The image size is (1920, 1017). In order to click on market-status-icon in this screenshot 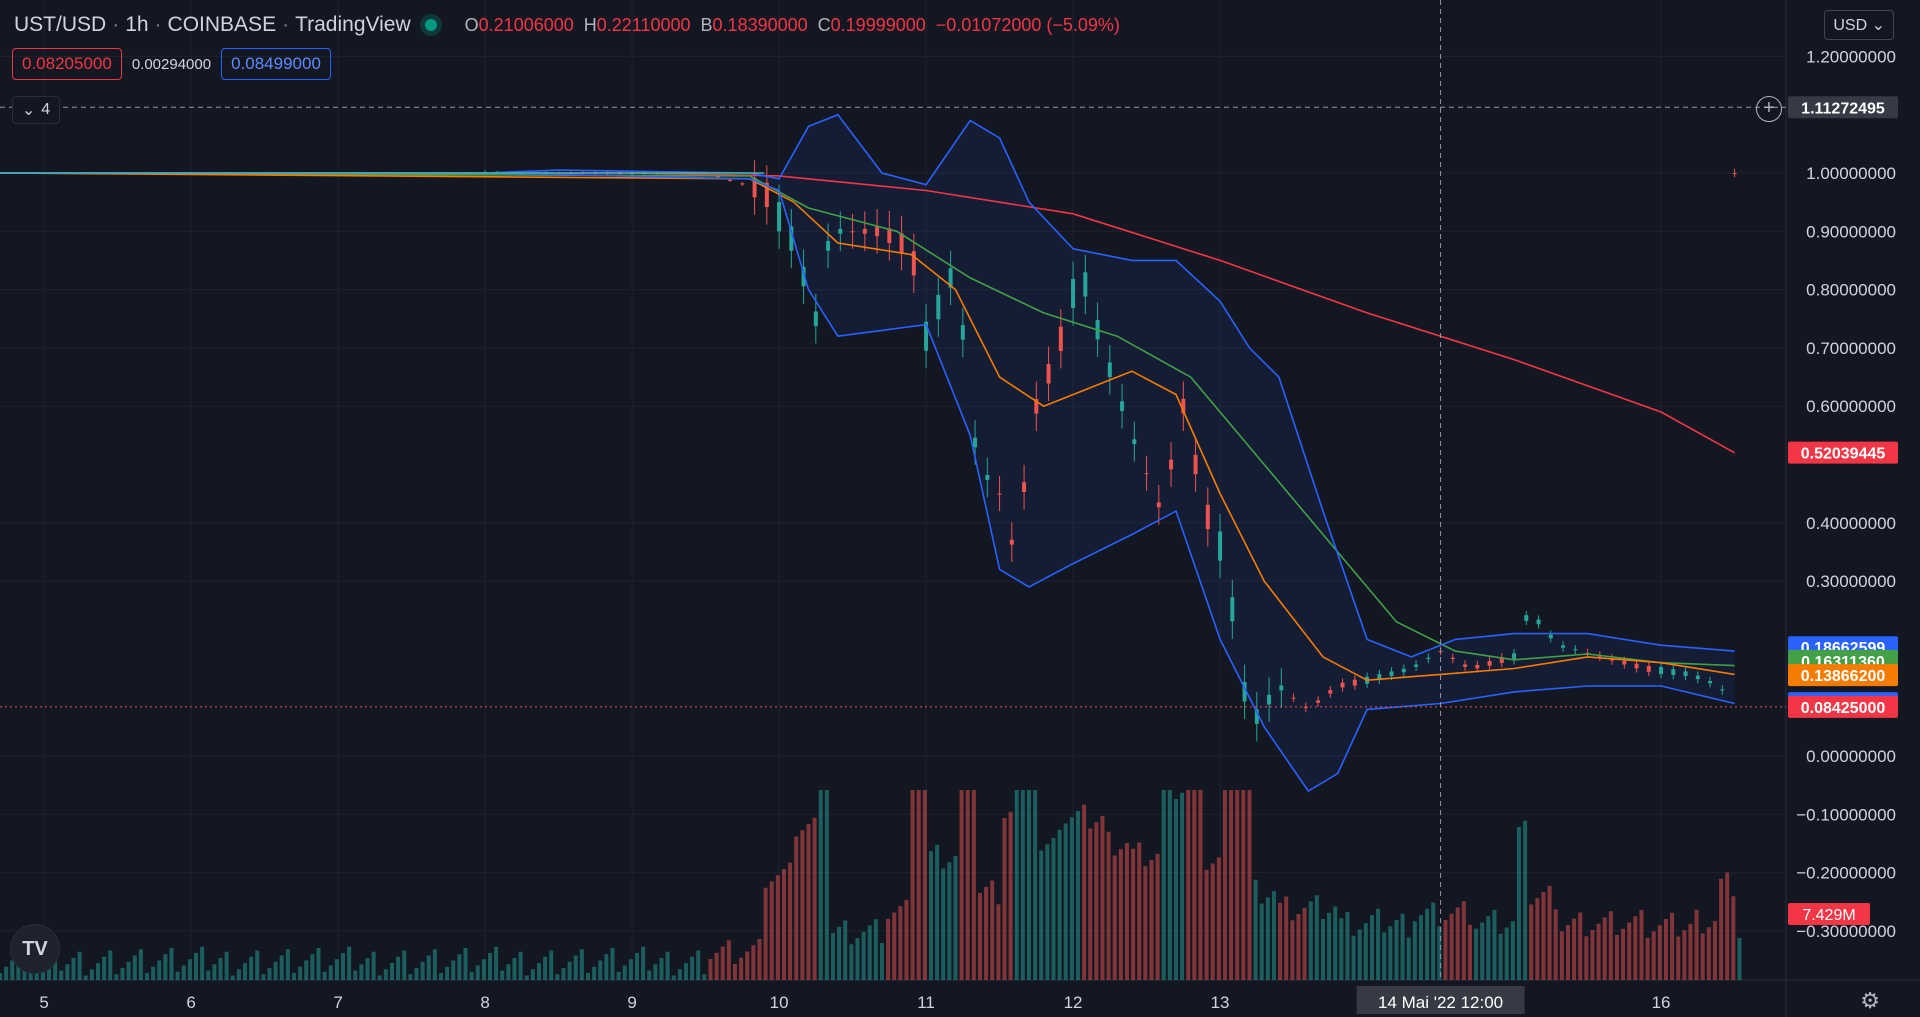, I will do `click(430, 25)`.